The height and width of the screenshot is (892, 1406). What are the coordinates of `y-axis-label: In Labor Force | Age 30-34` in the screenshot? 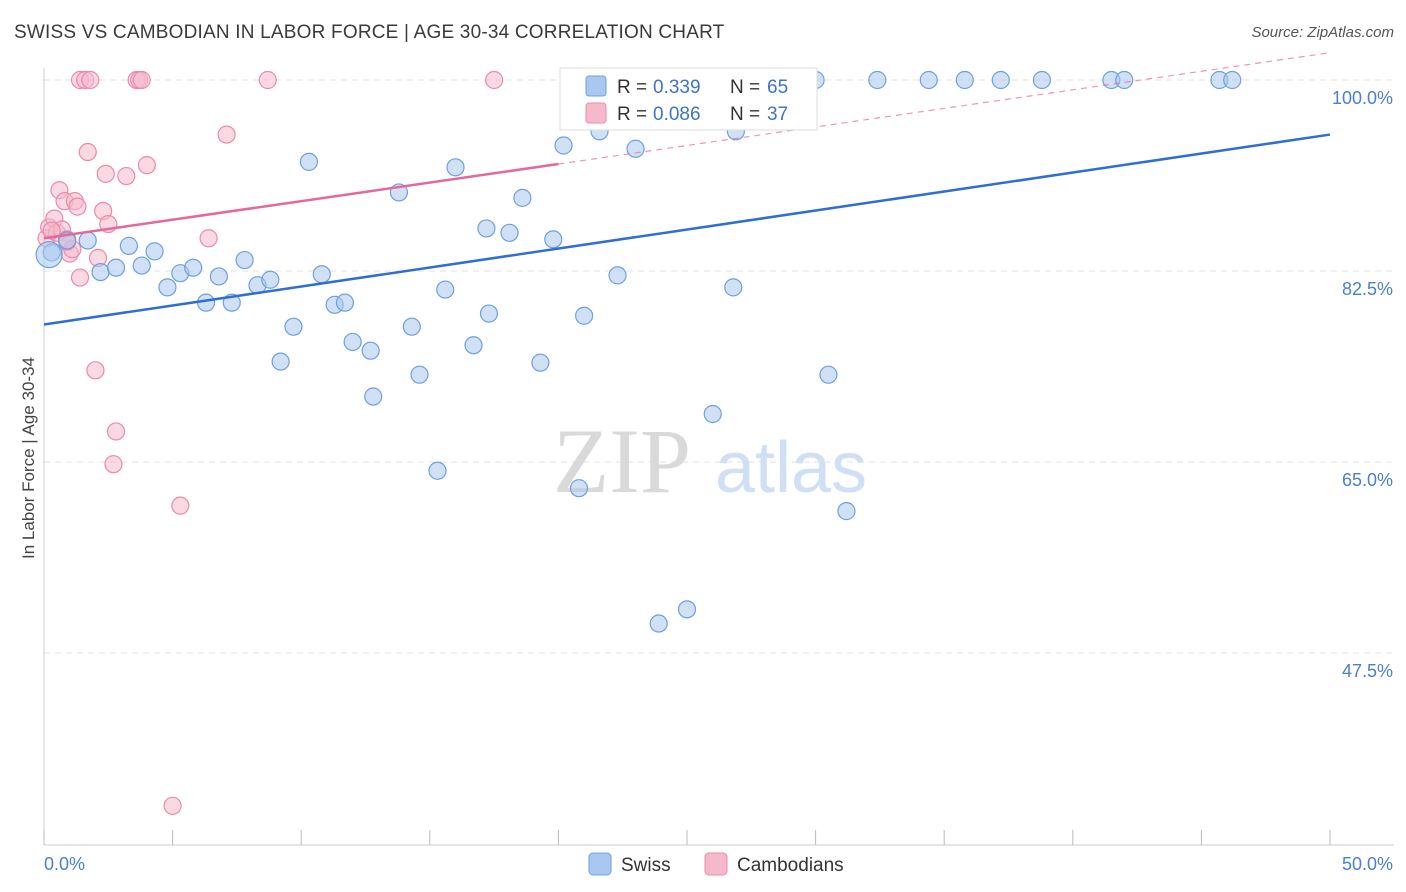 It's located at (28, 458).